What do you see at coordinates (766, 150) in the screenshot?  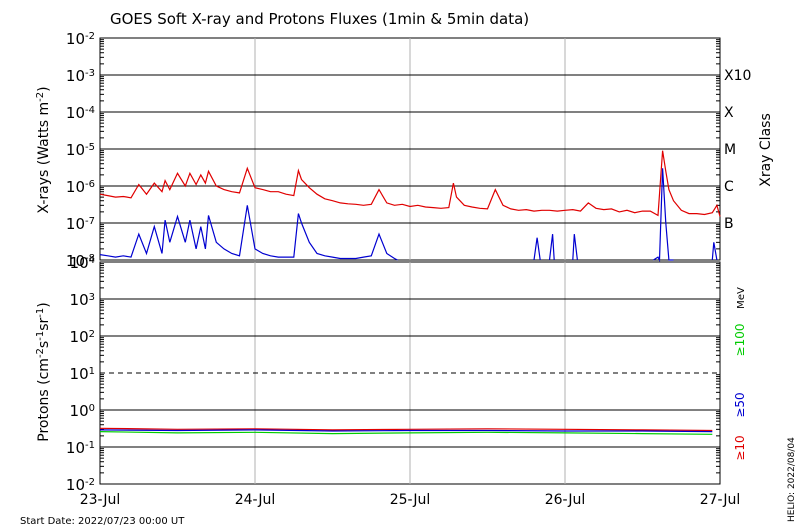 I see `xray-class-axis-label: Xray Class` at bounding box center [766, 150].